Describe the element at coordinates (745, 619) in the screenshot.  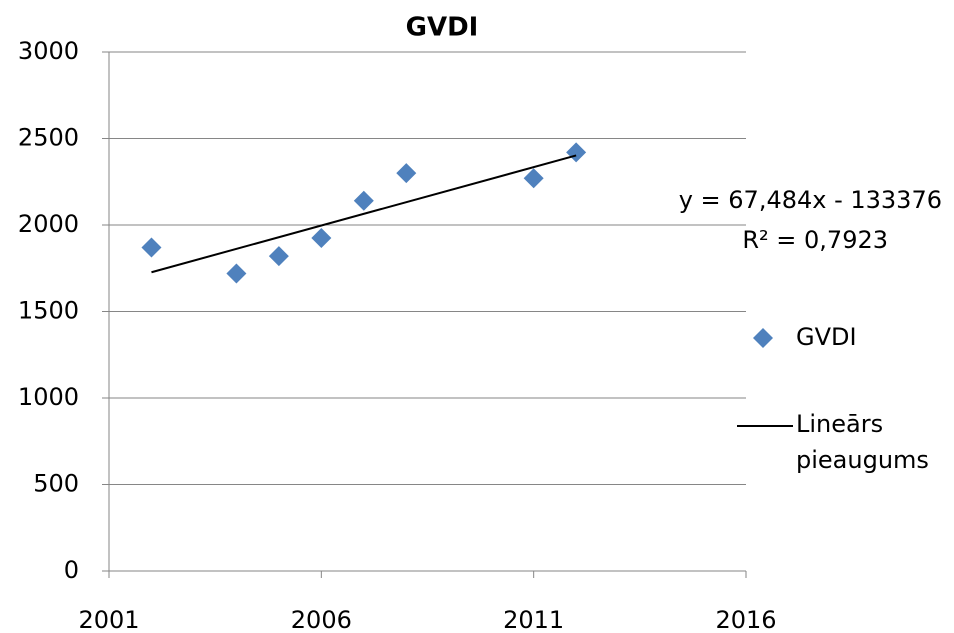
I see `x-tick-label: 2016` at that location.